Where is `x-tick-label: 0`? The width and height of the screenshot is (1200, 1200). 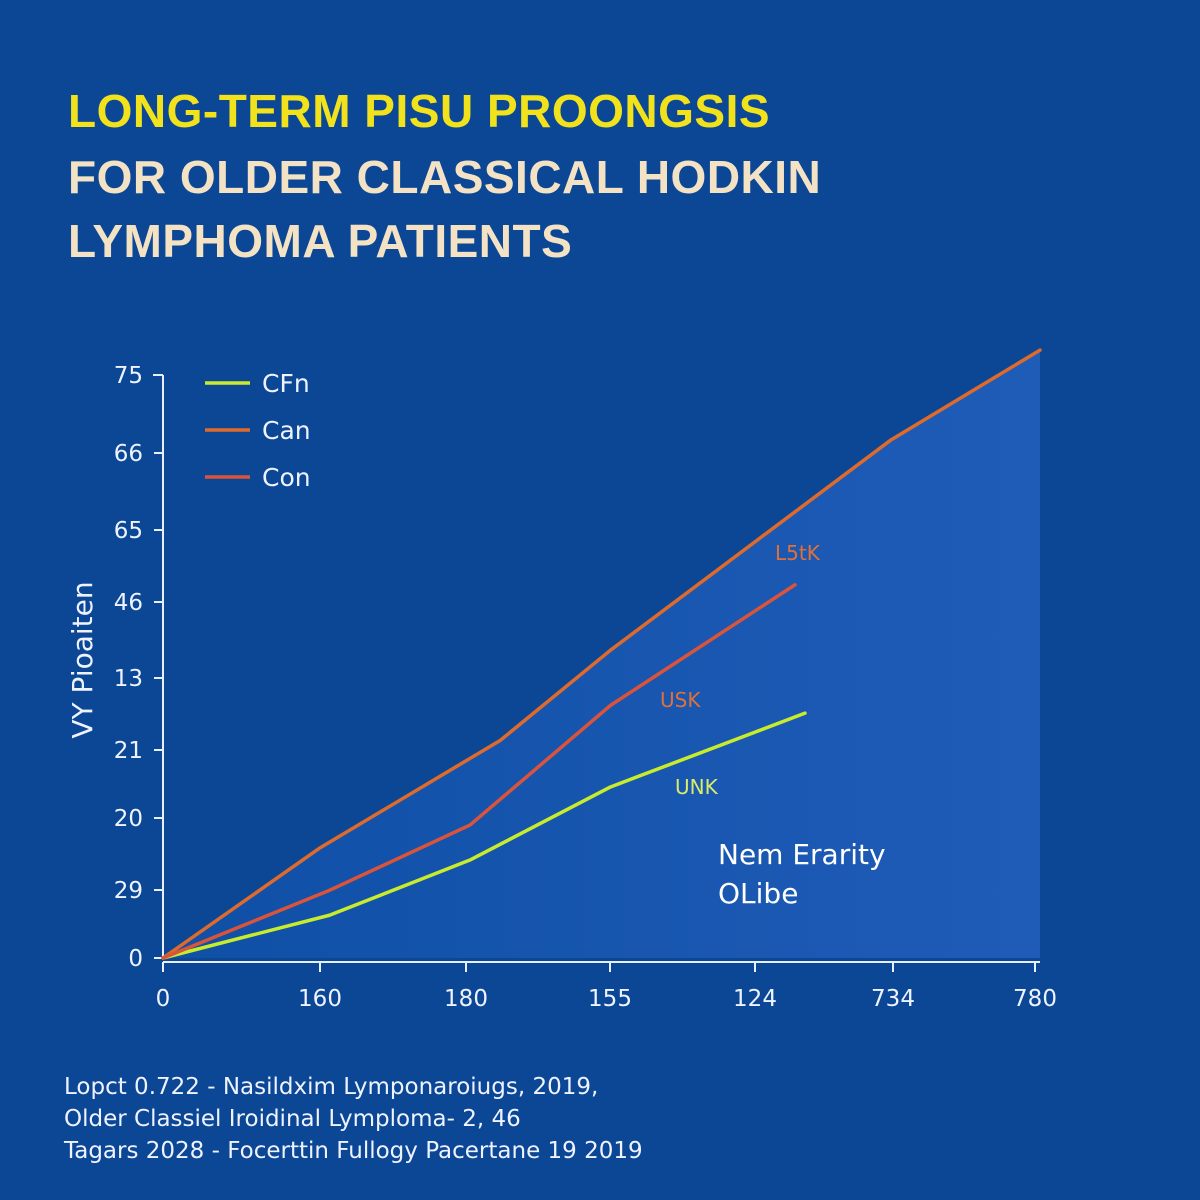 x-tick-label: 0 is located at coordinates (163, 999).